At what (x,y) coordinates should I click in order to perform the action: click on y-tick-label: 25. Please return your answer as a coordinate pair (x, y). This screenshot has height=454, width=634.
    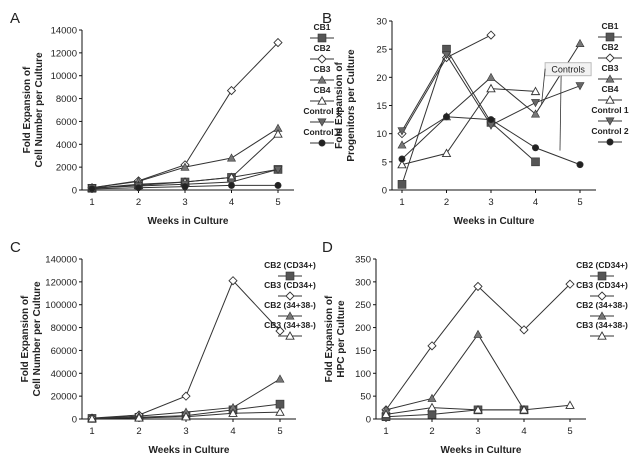
    Looking at the image, I should click on (381, 50).